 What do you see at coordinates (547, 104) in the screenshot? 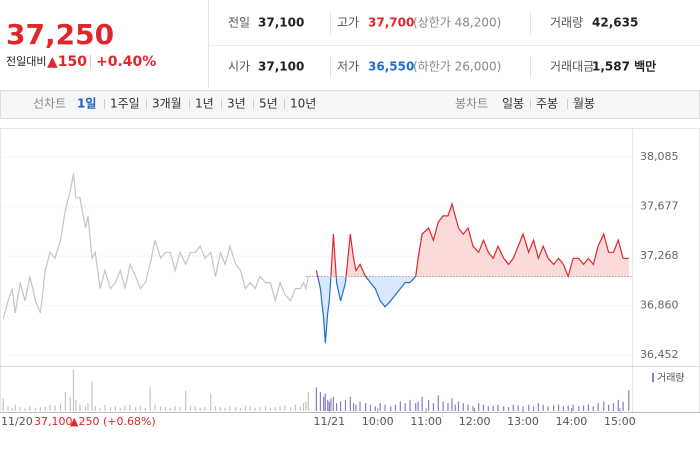
I see `period-tab: 주봉` at bounding box center [547, 104].